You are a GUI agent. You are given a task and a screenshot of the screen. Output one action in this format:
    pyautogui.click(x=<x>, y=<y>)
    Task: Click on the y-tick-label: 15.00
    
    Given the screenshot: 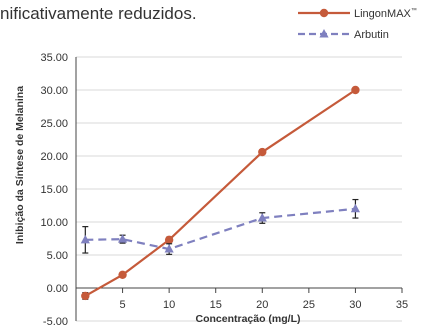 What is the action you would take?
    pyautogui.click(x=54, y=190)
    